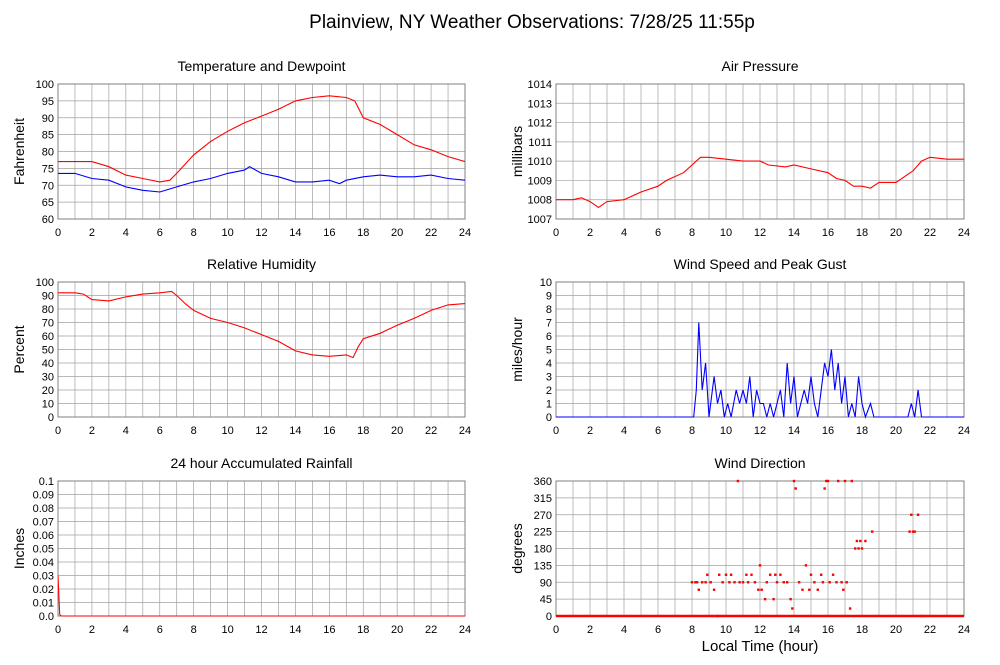 The width and height of the screenshot is (1000, 665). What do you see at coordinates (546, 600) in the screenshot?
I see `y-tick-label: 45` at bounding box center [546, 600].